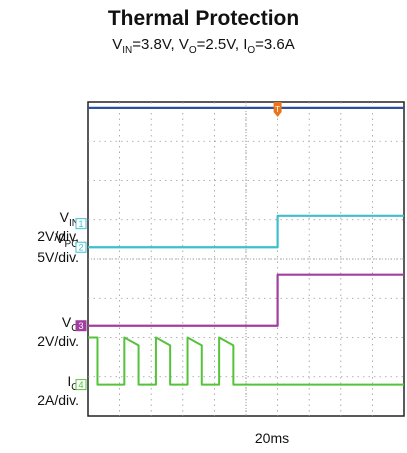 The image size is (407, 453). I want to click on channel-marker-label: 2, so click(80, 248).